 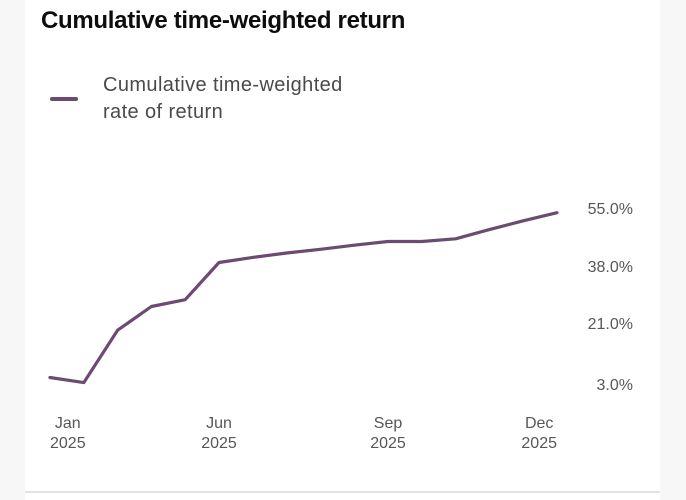 What do you see at coordinates (614, 385) in the screenshot?
I see `y-axis-label: 3.0%` at bounding box center [614, 385].